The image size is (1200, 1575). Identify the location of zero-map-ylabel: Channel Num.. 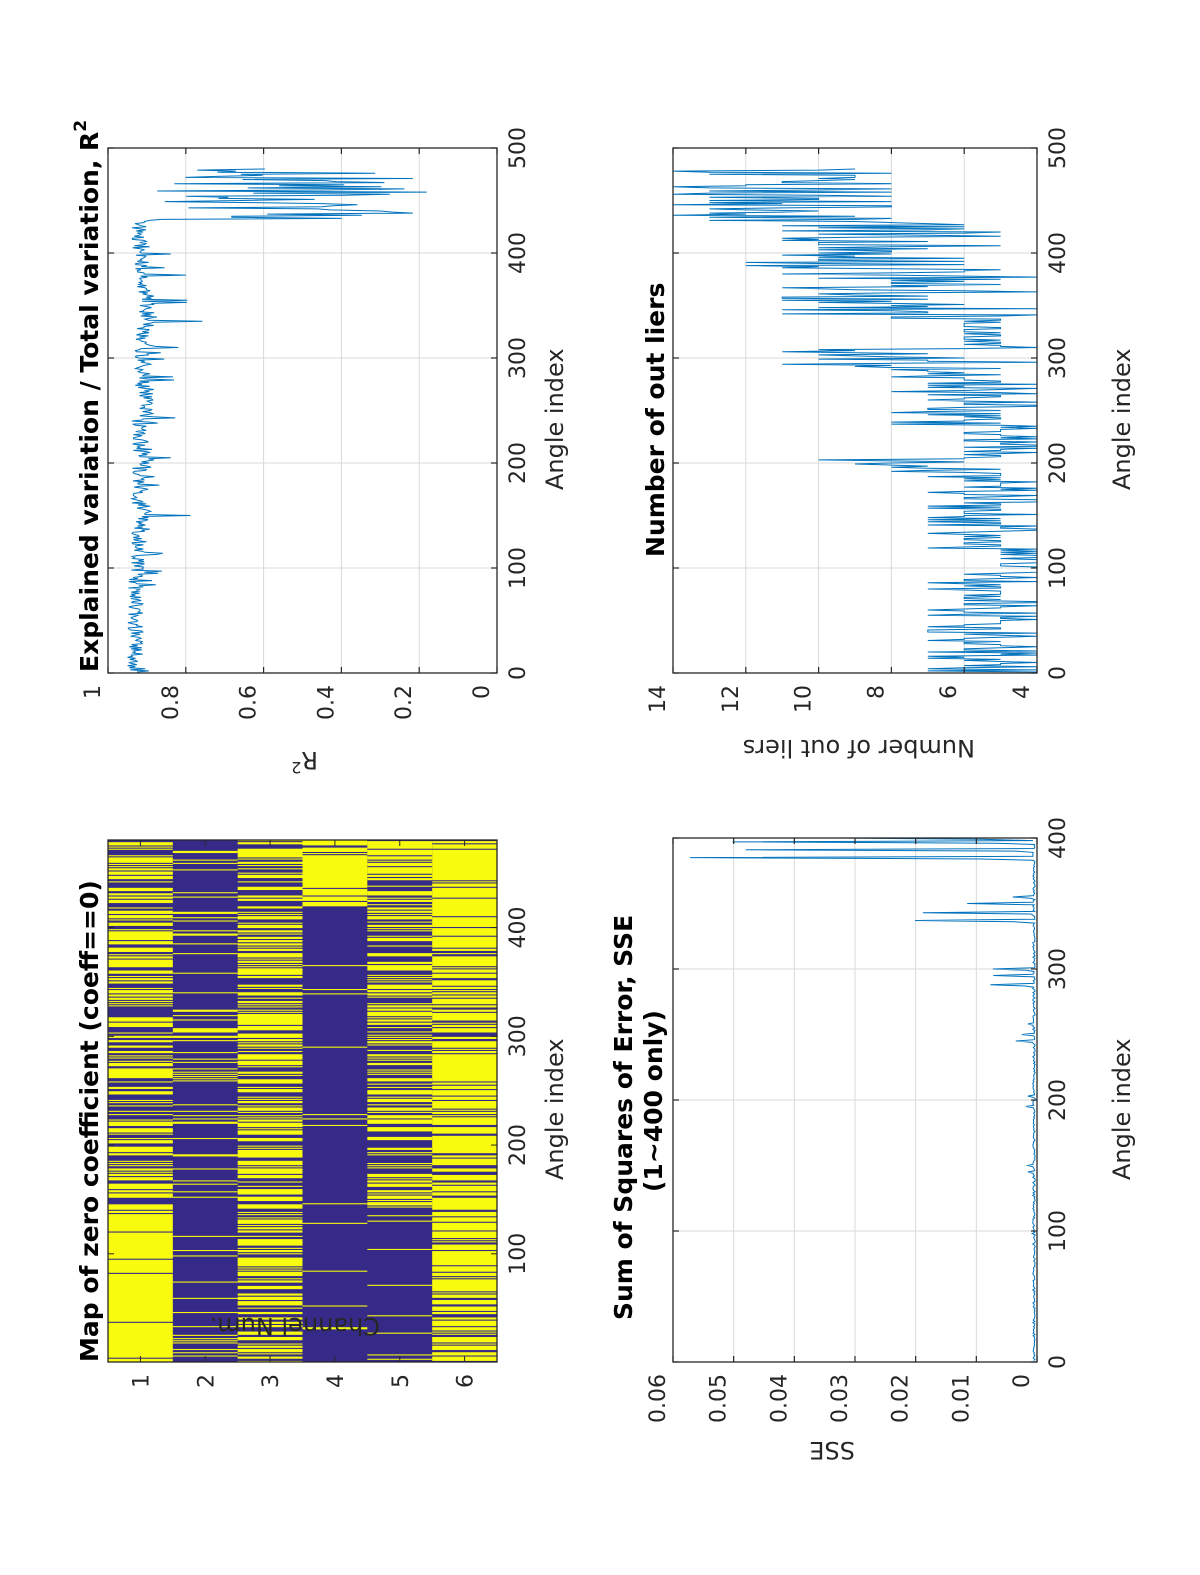
(295, 1326).